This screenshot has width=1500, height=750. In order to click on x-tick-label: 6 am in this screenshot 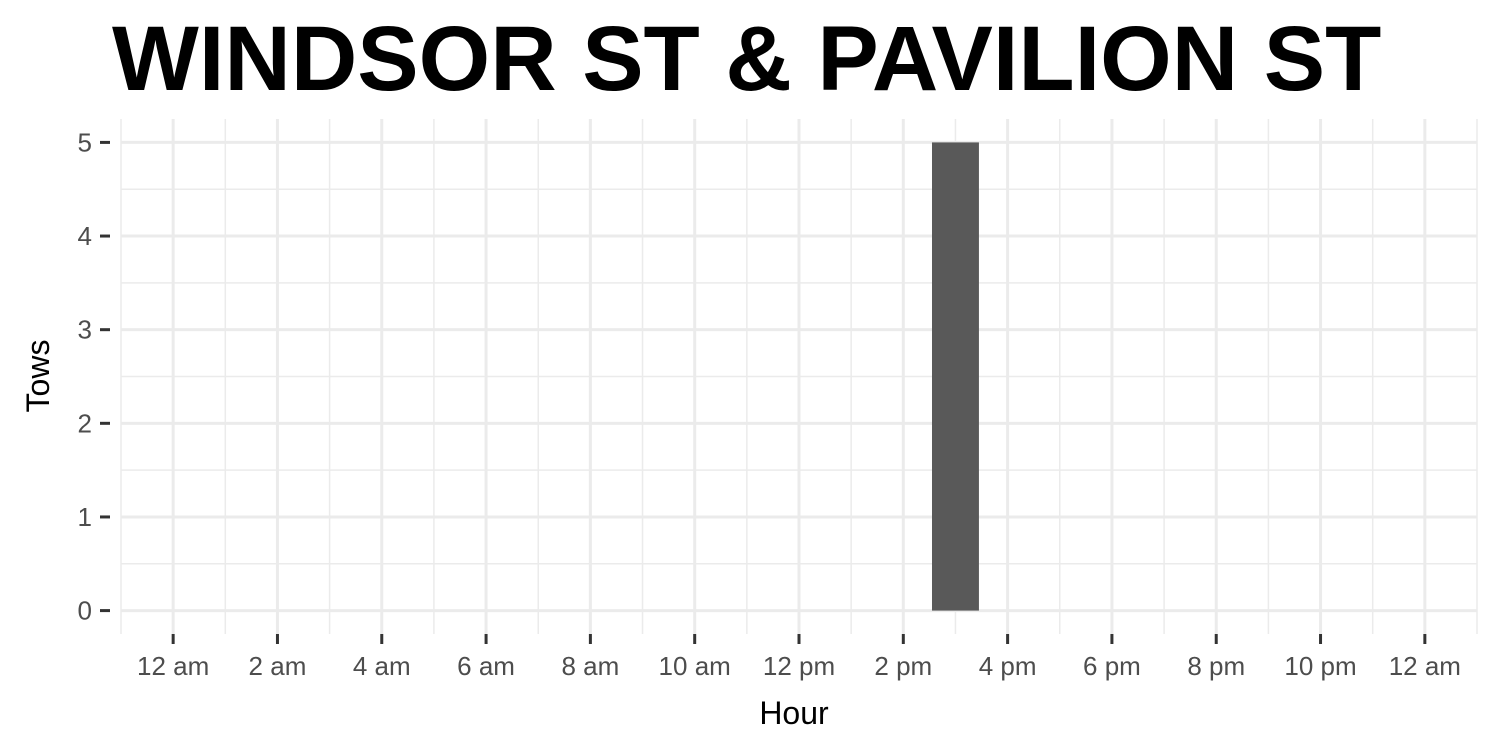, I will do `click(486, 666)`.